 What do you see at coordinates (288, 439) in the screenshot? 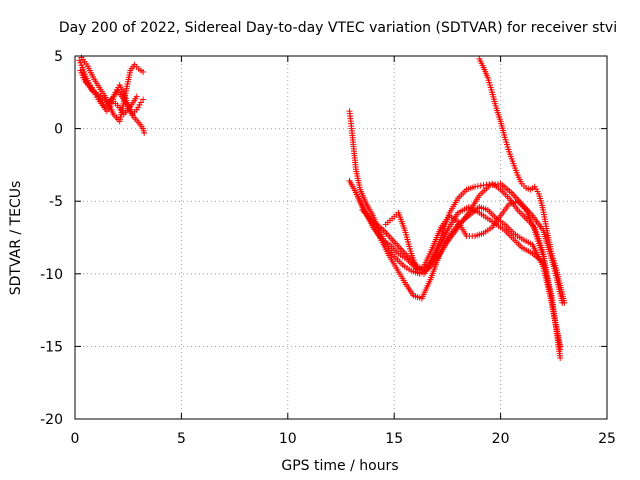
I see `x-tick-label: 10` at bounding box center [288, 439].